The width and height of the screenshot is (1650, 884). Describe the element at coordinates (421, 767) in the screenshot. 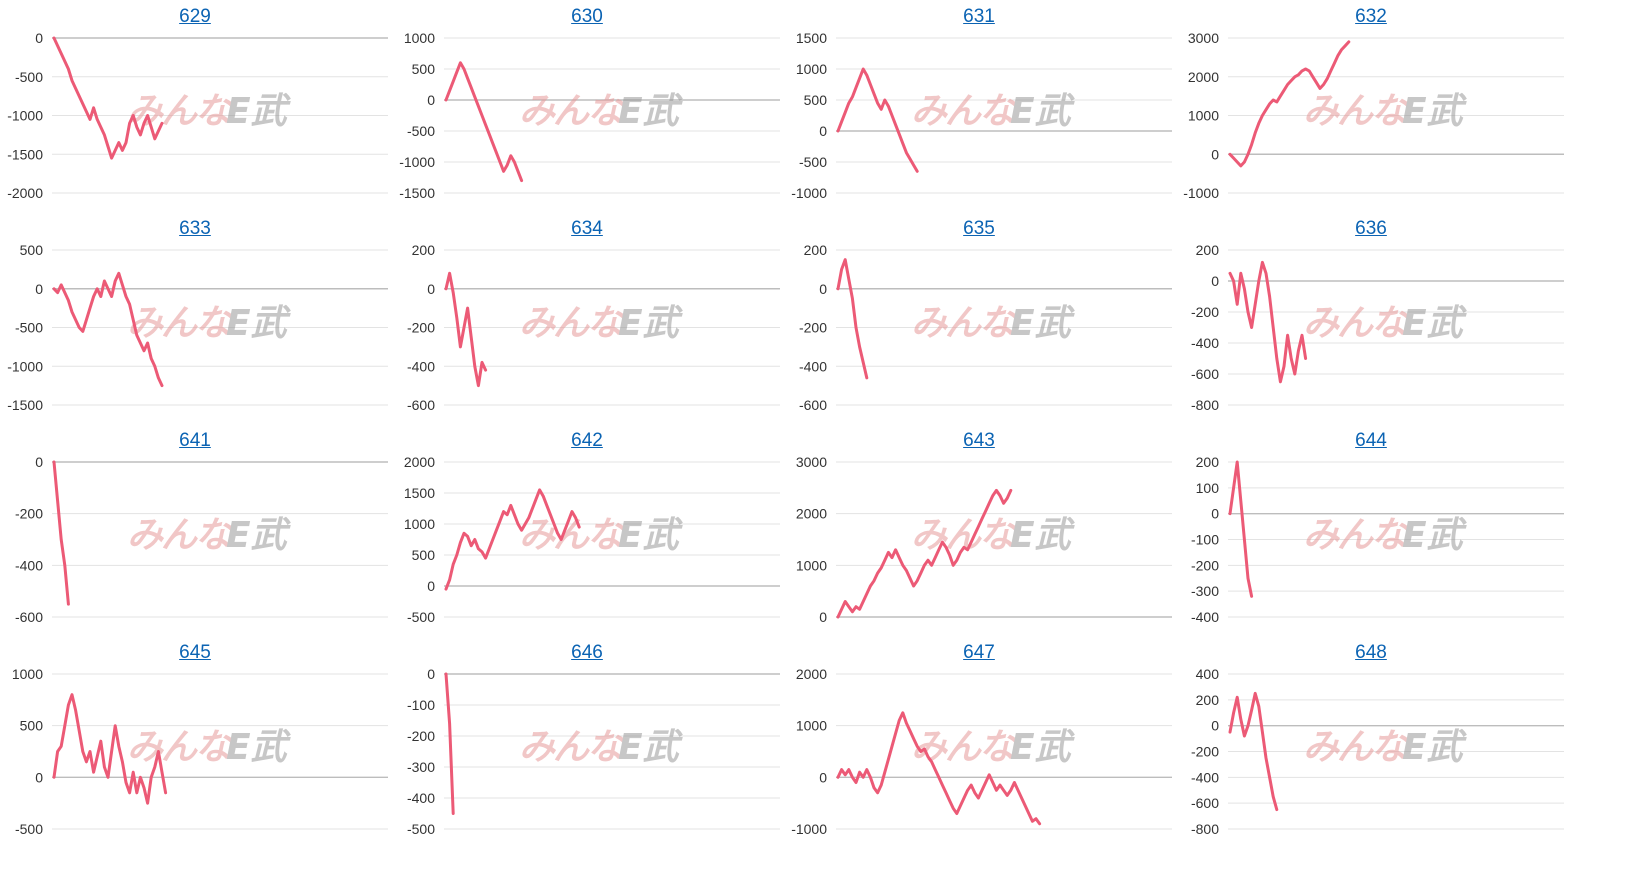

I see `y-tick-label: -300` at that location.